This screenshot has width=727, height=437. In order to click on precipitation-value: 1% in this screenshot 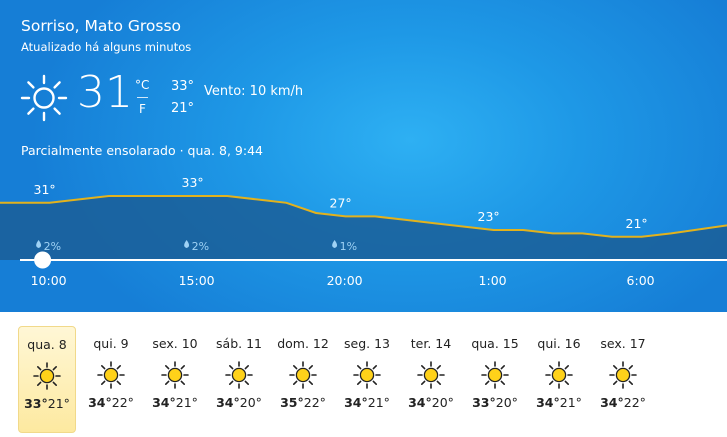, I will do `click(348, 246)`.